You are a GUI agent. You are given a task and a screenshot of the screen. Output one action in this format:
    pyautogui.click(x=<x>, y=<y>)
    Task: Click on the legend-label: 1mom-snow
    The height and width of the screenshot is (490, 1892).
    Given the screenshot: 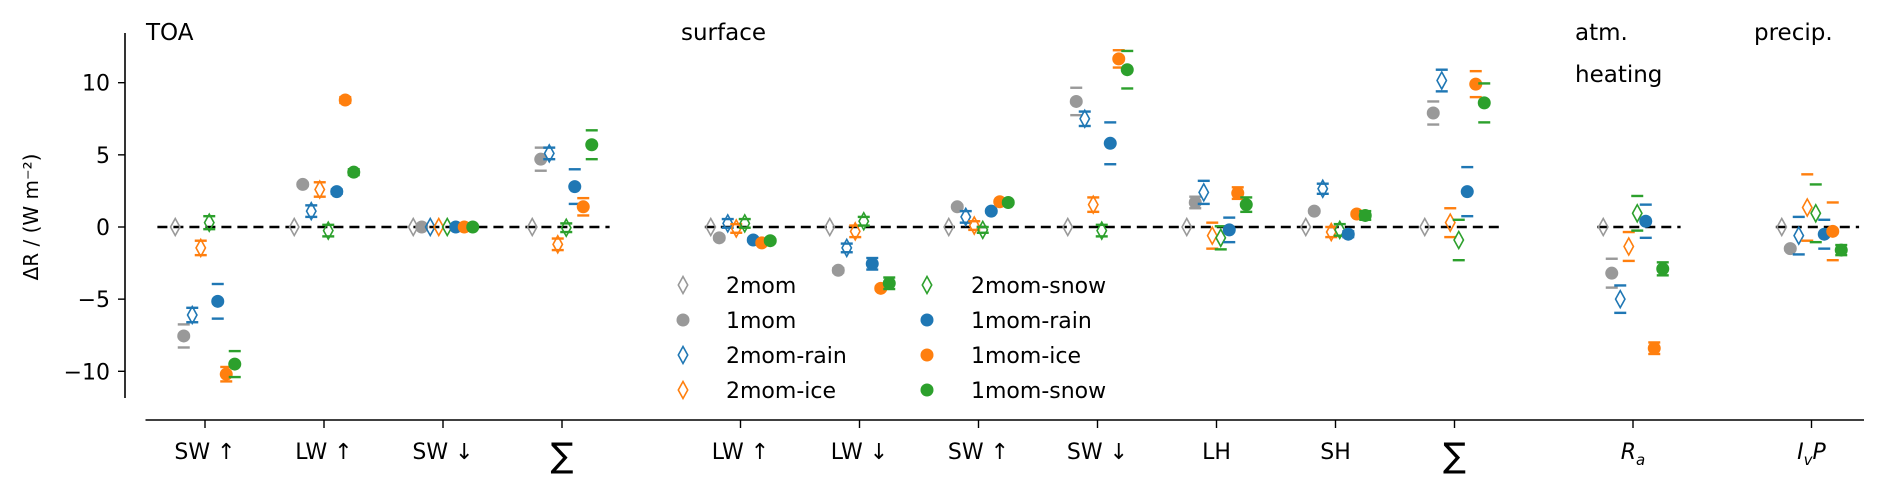 What is the action you would take?
    pyautogui.click(x=1038, y=391)
    